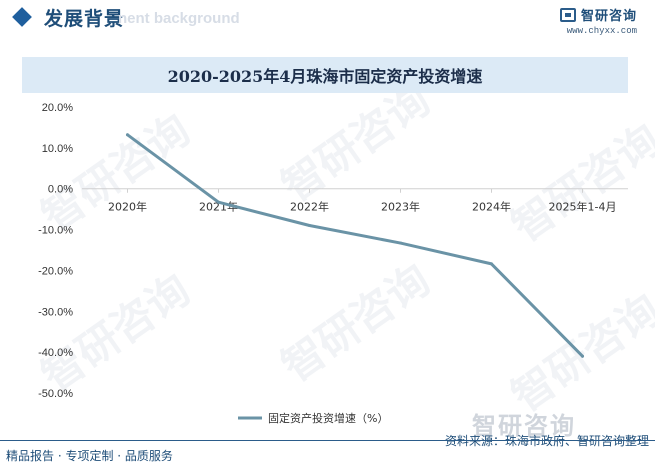  I want to click on y-tick-label: -50.0%, so click(55, 394).